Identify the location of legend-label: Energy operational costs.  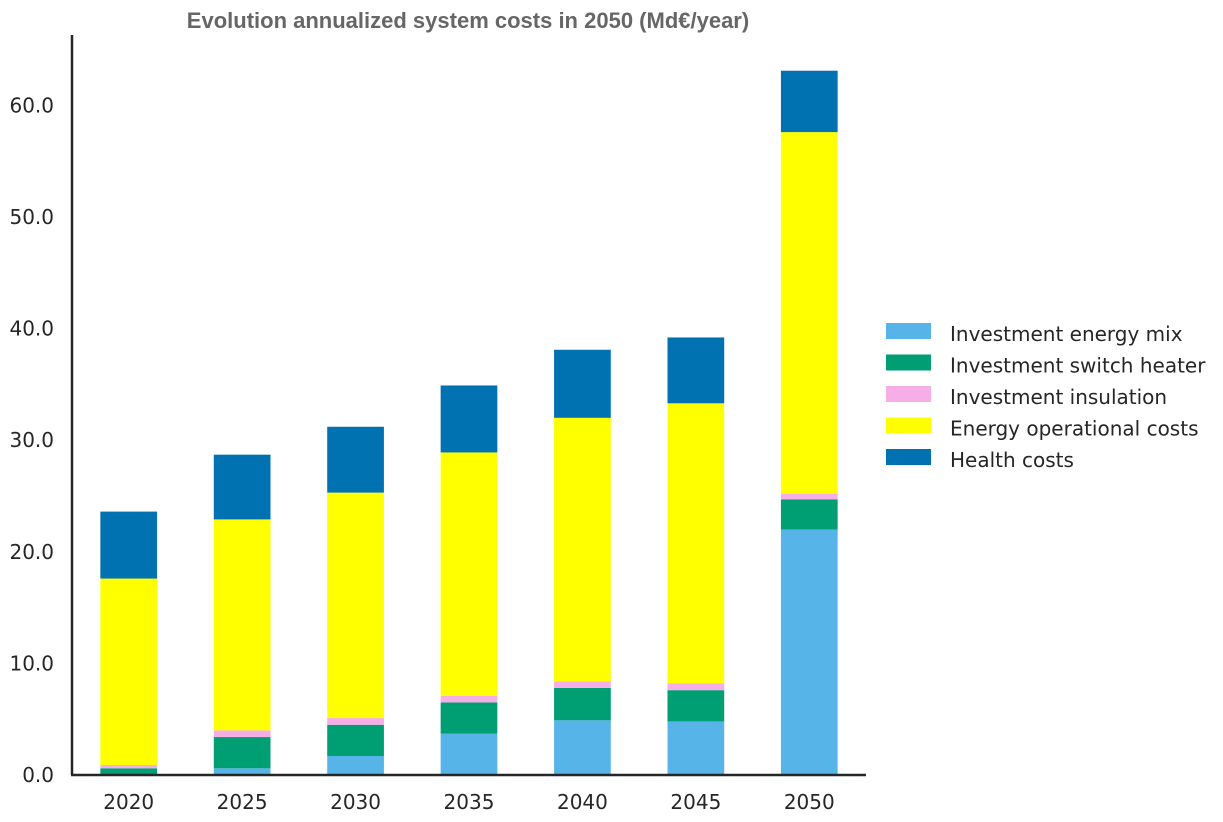
(1074, 429).